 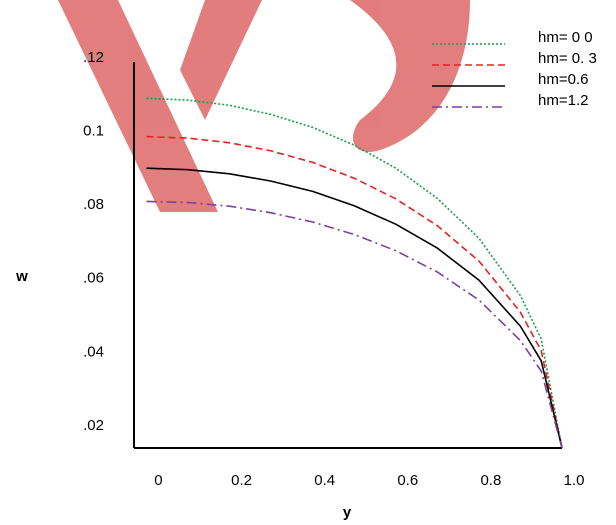 I want to click on y-tick-label: .04, so click(x=93, y=351).